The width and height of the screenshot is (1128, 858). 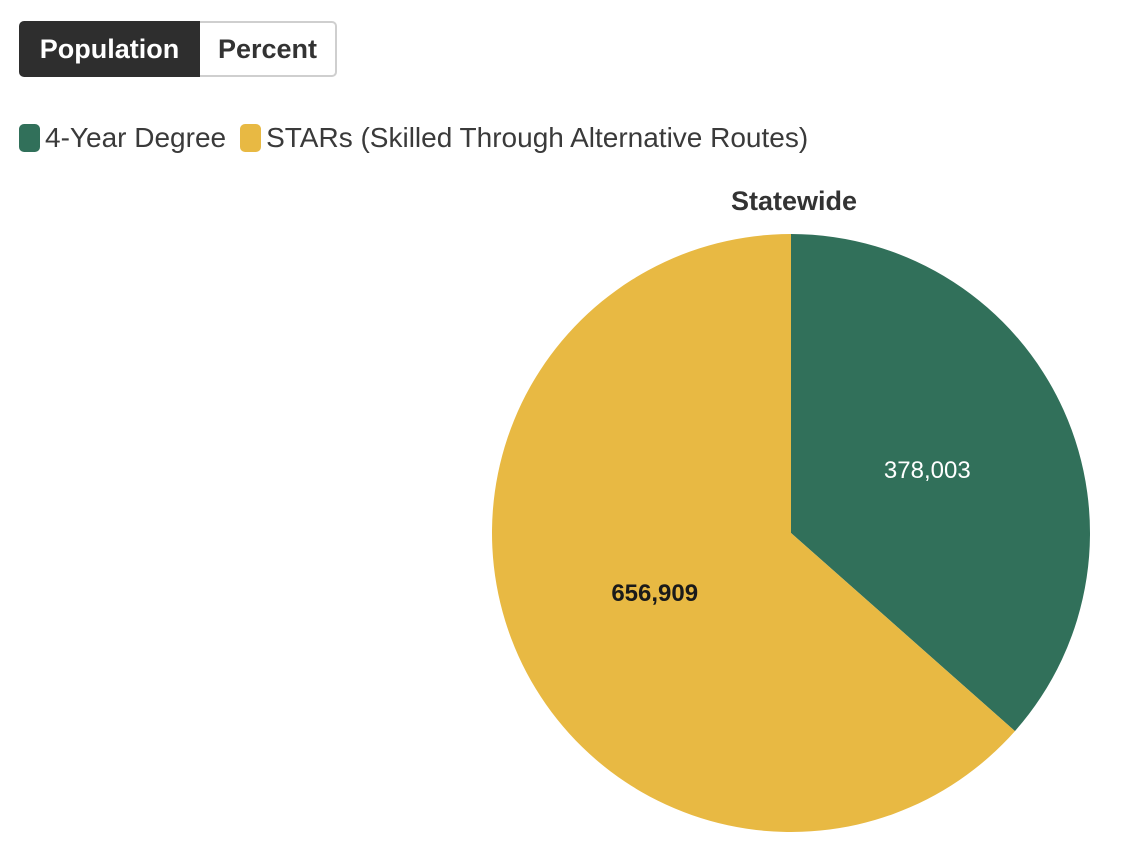 I want to click on legend-item-four-year-degree: 4-Year Degree, so click(x=122, y=138).